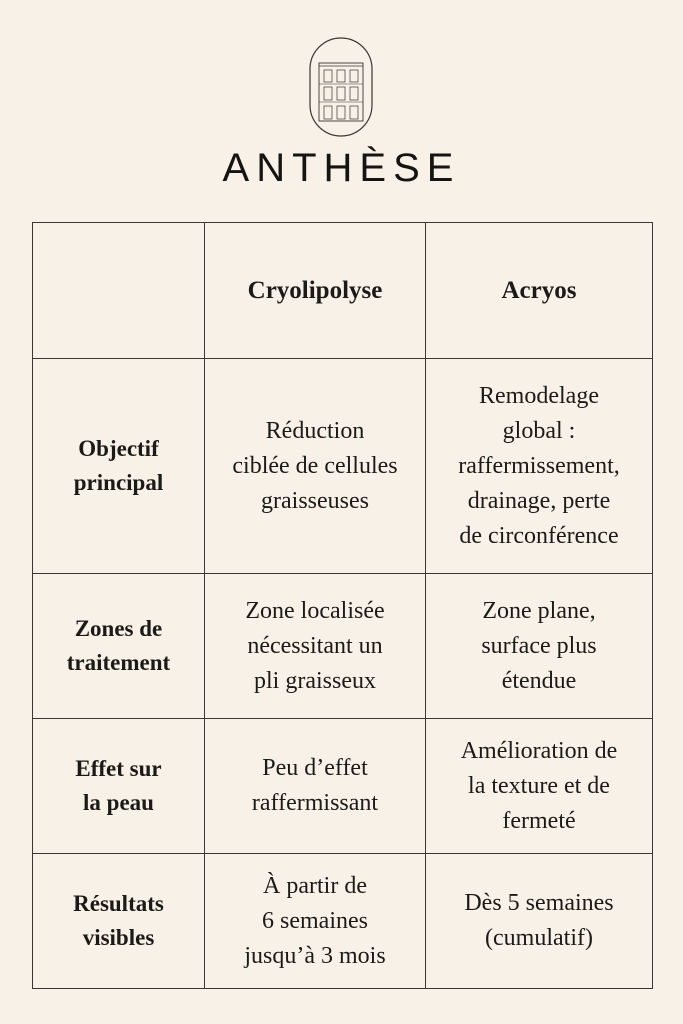 This screenshot has height=1024, width=683. I want to click on header-row: Cryolipolyse Acryos, so click(342, 290).